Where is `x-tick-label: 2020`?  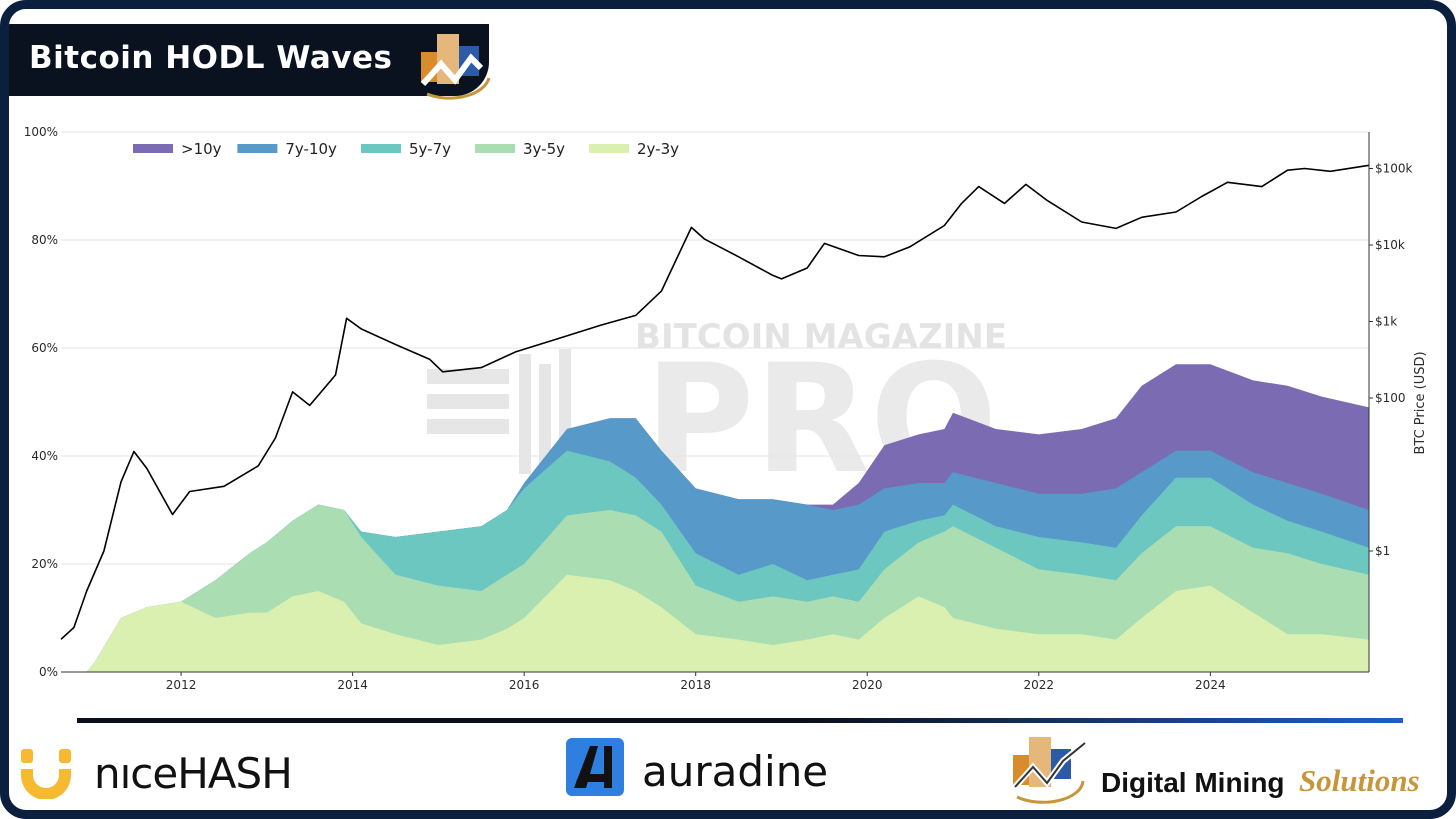
x-tick-label: 2020 is located at coordinates (867, 685).